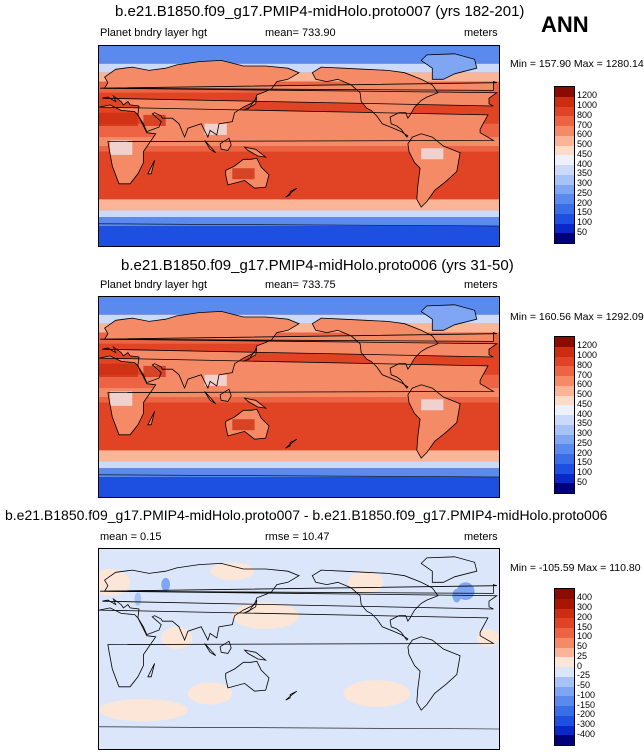 The height and width of the screenshot is (754, 644). What do you see at coordinates (586, 694) in the screenshot?
I see `colorbar-tick-label: -100` at bounding box center [586, 694].